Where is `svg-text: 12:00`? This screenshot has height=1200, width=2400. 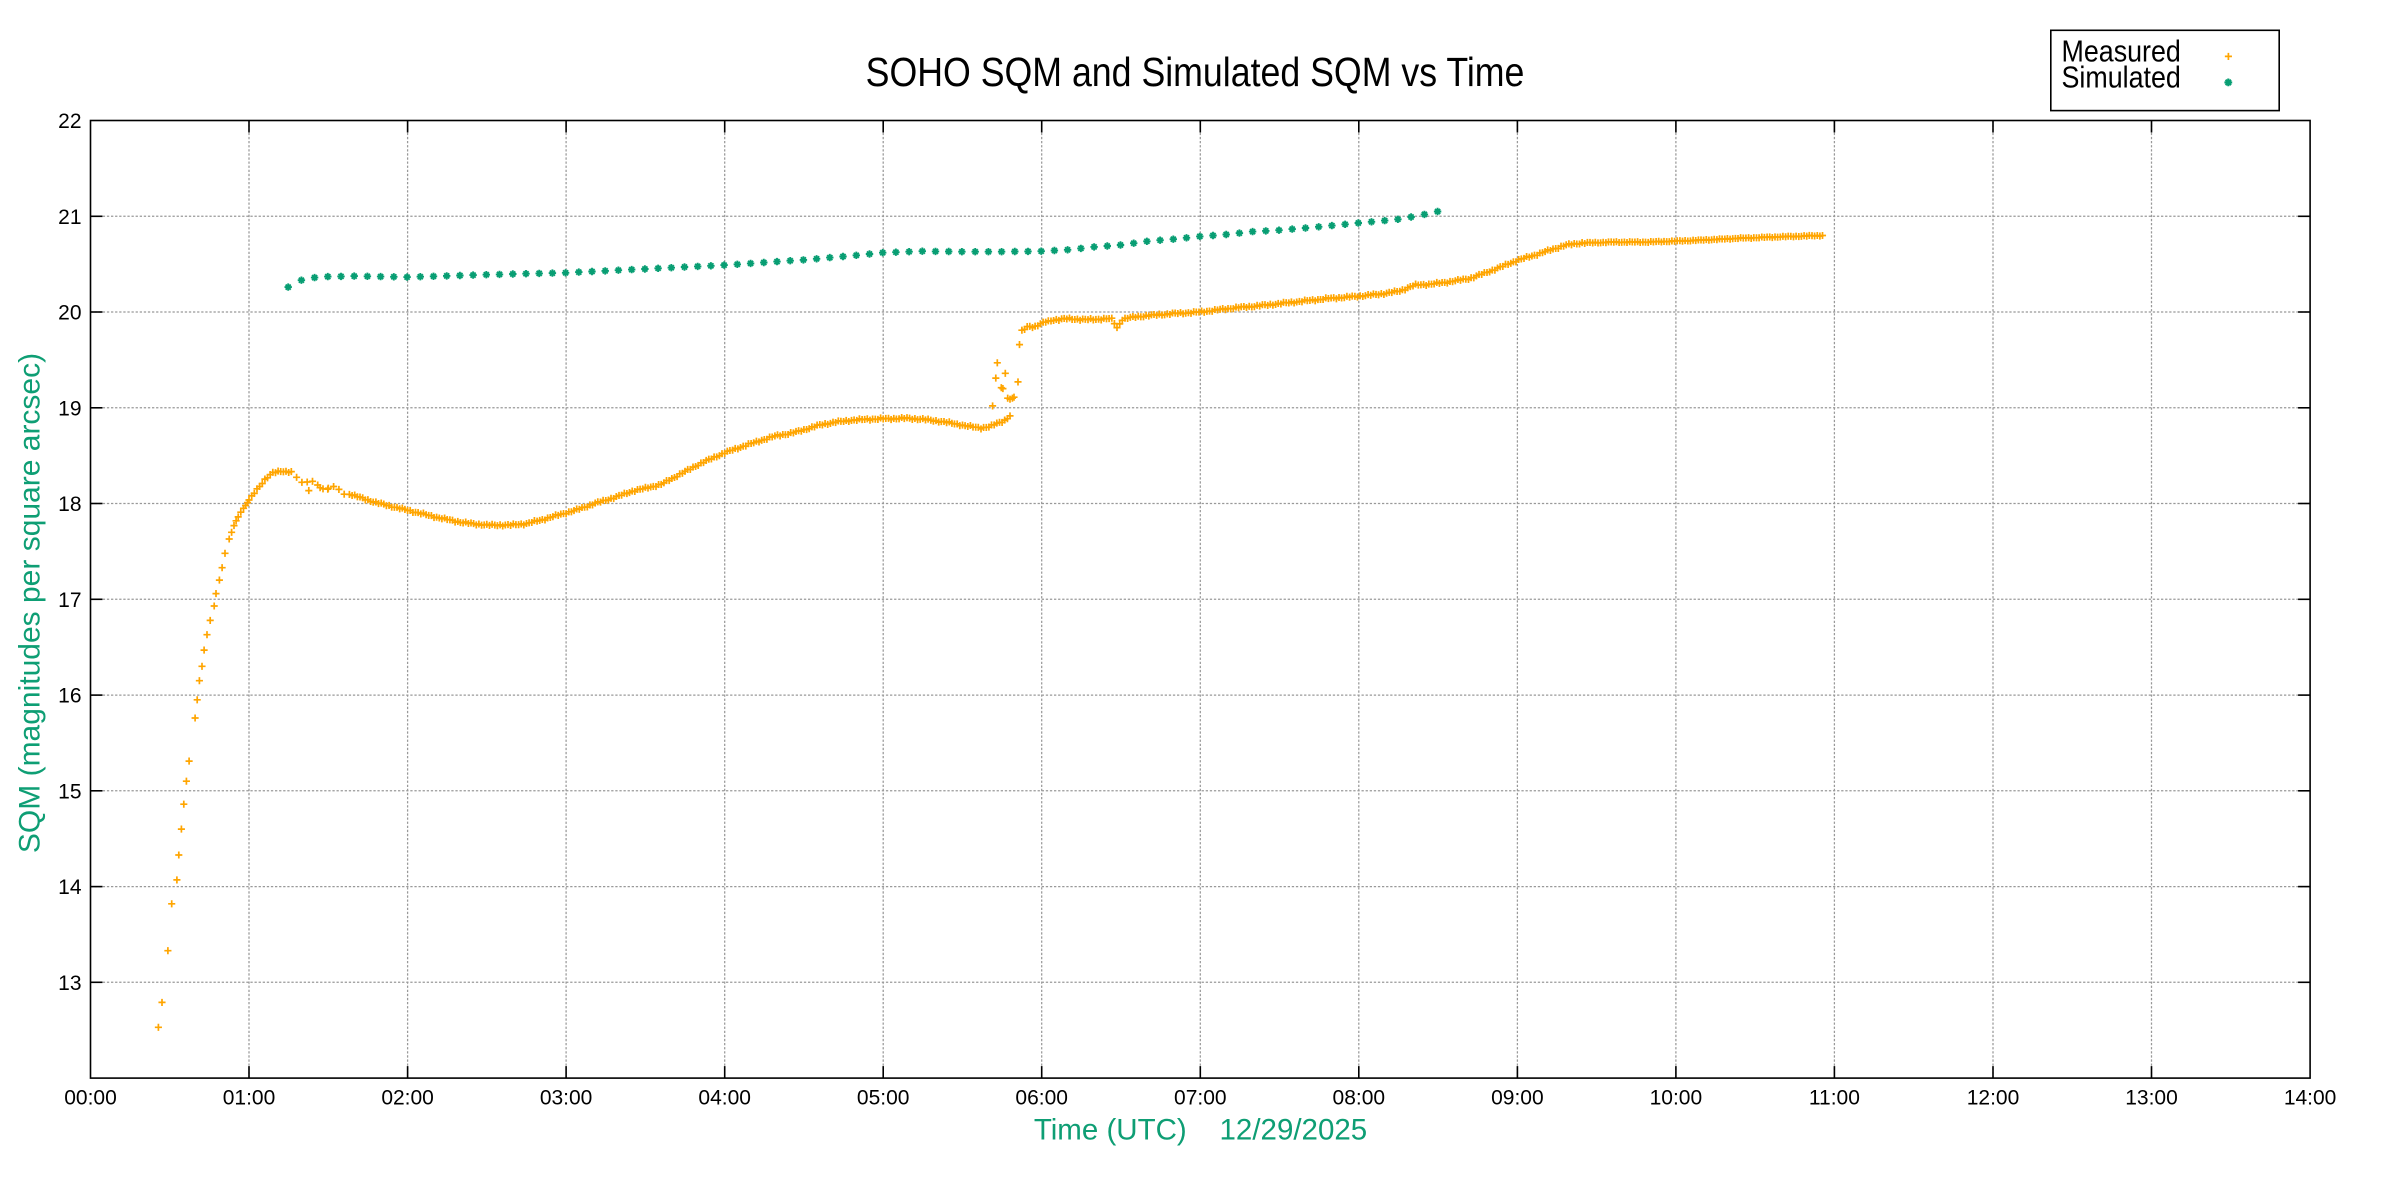
svg-text: 12:00 is located at coordinates (1993, 1098).